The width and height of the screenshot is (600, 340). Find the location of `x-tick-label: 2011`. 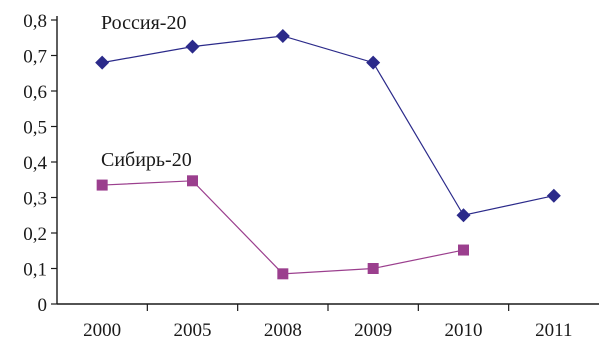

x-tick-label: 2011 is located at coordinates (553, 330).